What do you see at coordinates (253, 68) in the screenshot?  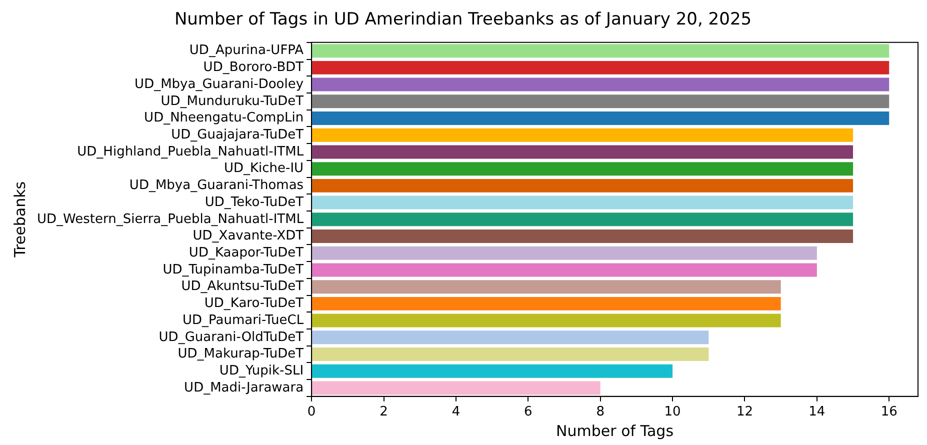 I see `y-tick-label: UD_Bororo-BDT` at bounding box center [253, 68].